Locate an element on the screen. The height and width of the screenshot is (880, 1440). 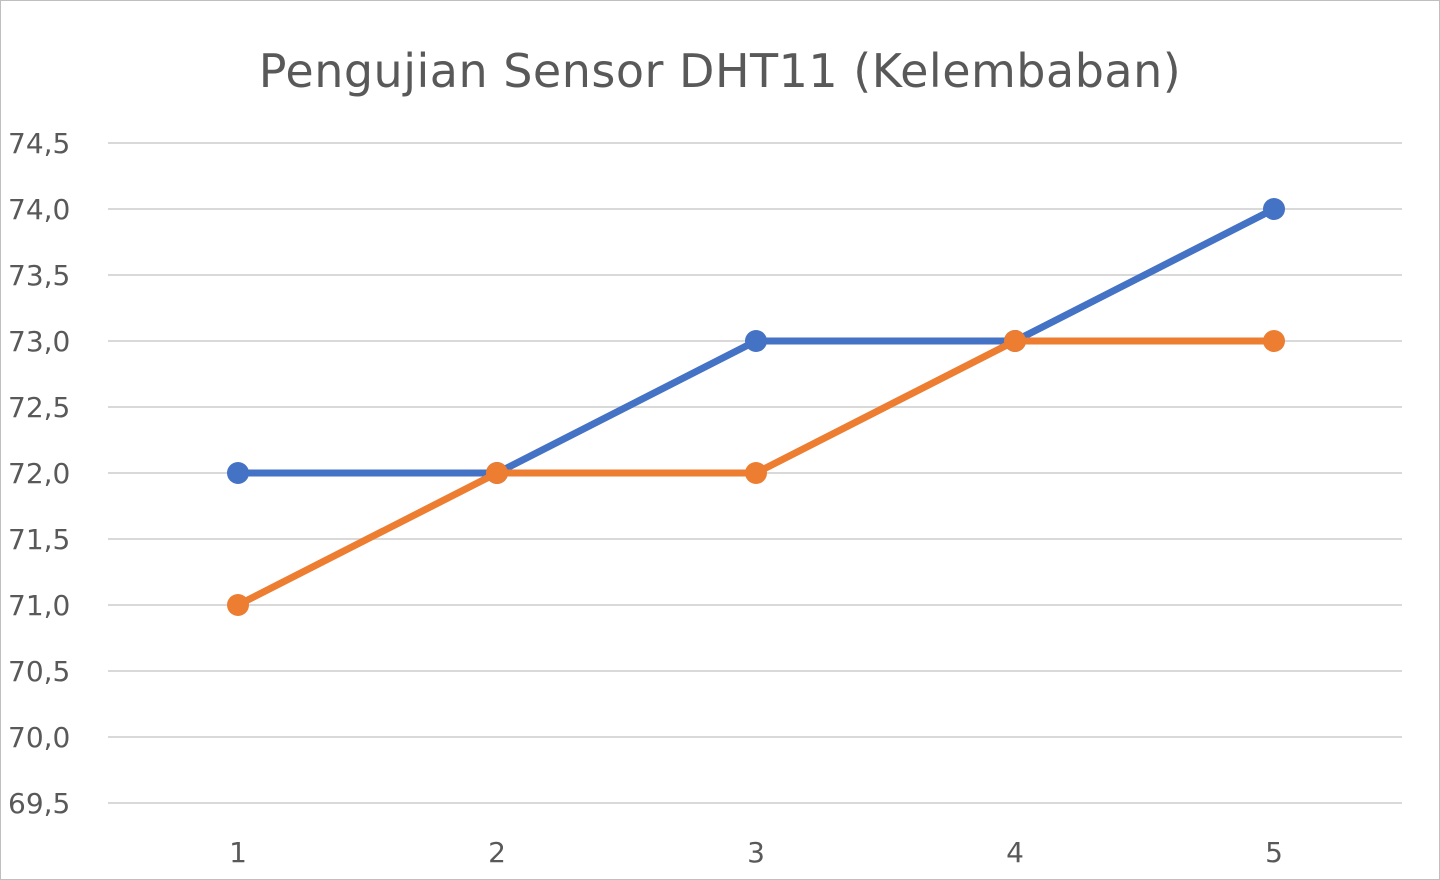
x-tick-label: 4 is located at coordinates (1015, 852).